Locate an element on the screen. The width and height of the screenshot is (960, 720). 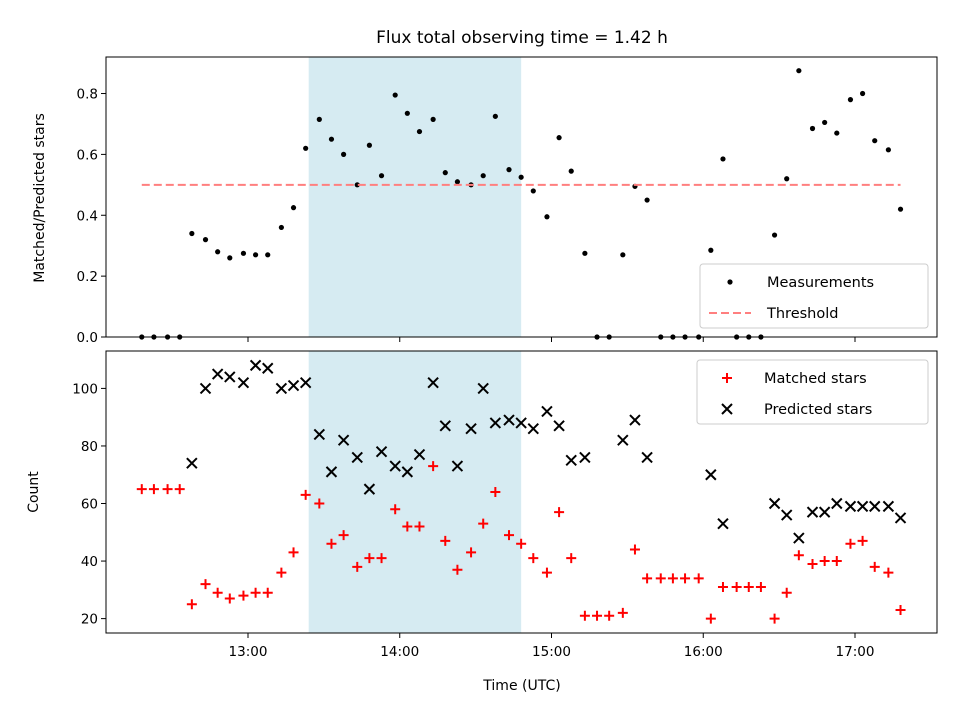
legend-label: Matched stars is located at coordinates (815, 379).